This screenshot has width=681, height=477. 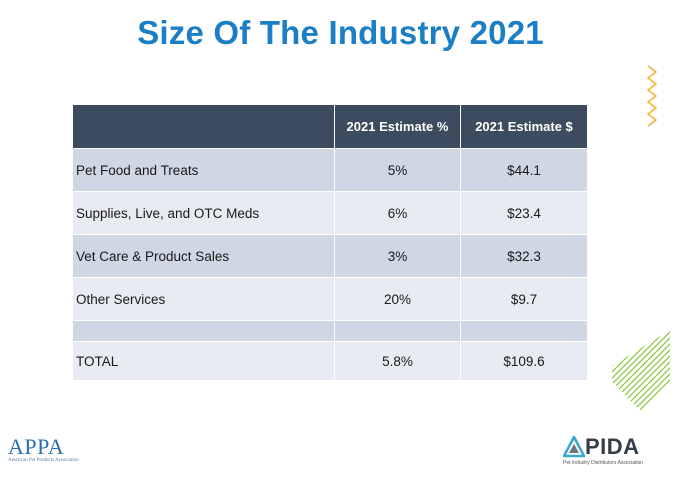 I want to click on appa-logo: APPA American Pet Products Association, so click(x=58, y=449).